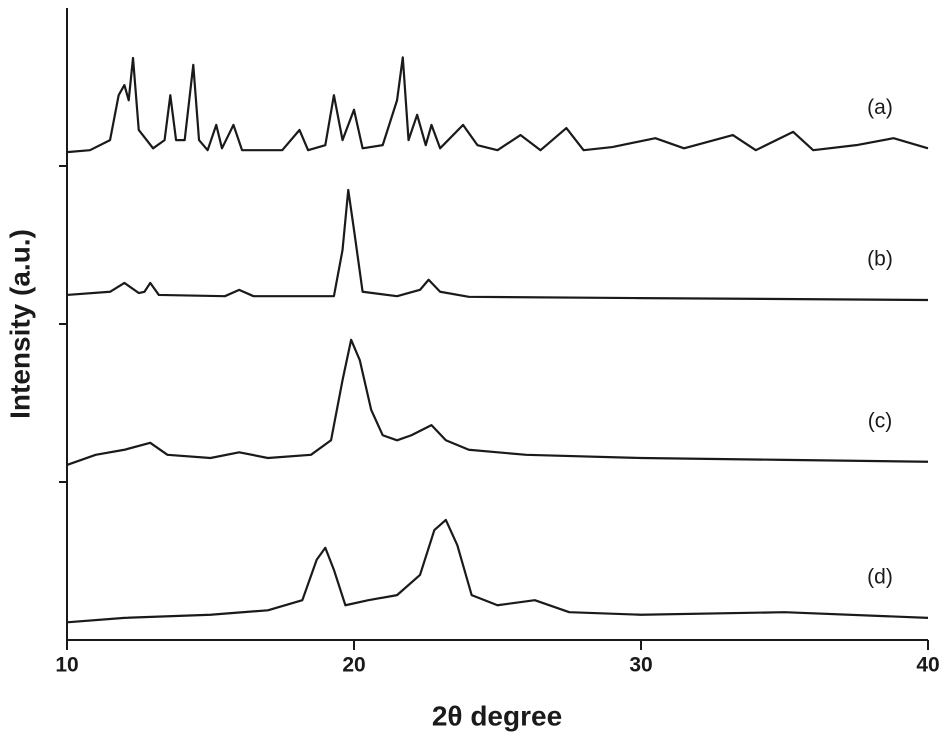 This screenshot has width=950, height=747. I want to click on x-tick-label: 40, so click(927, 665).